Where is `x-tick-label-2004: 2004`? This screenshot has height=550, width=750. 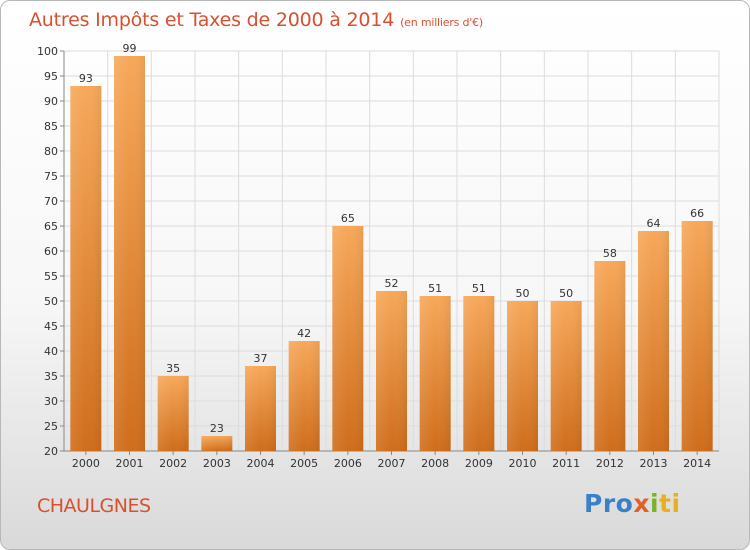 x-tick-label-2004: 2004 is located at coordinates (261, 463).